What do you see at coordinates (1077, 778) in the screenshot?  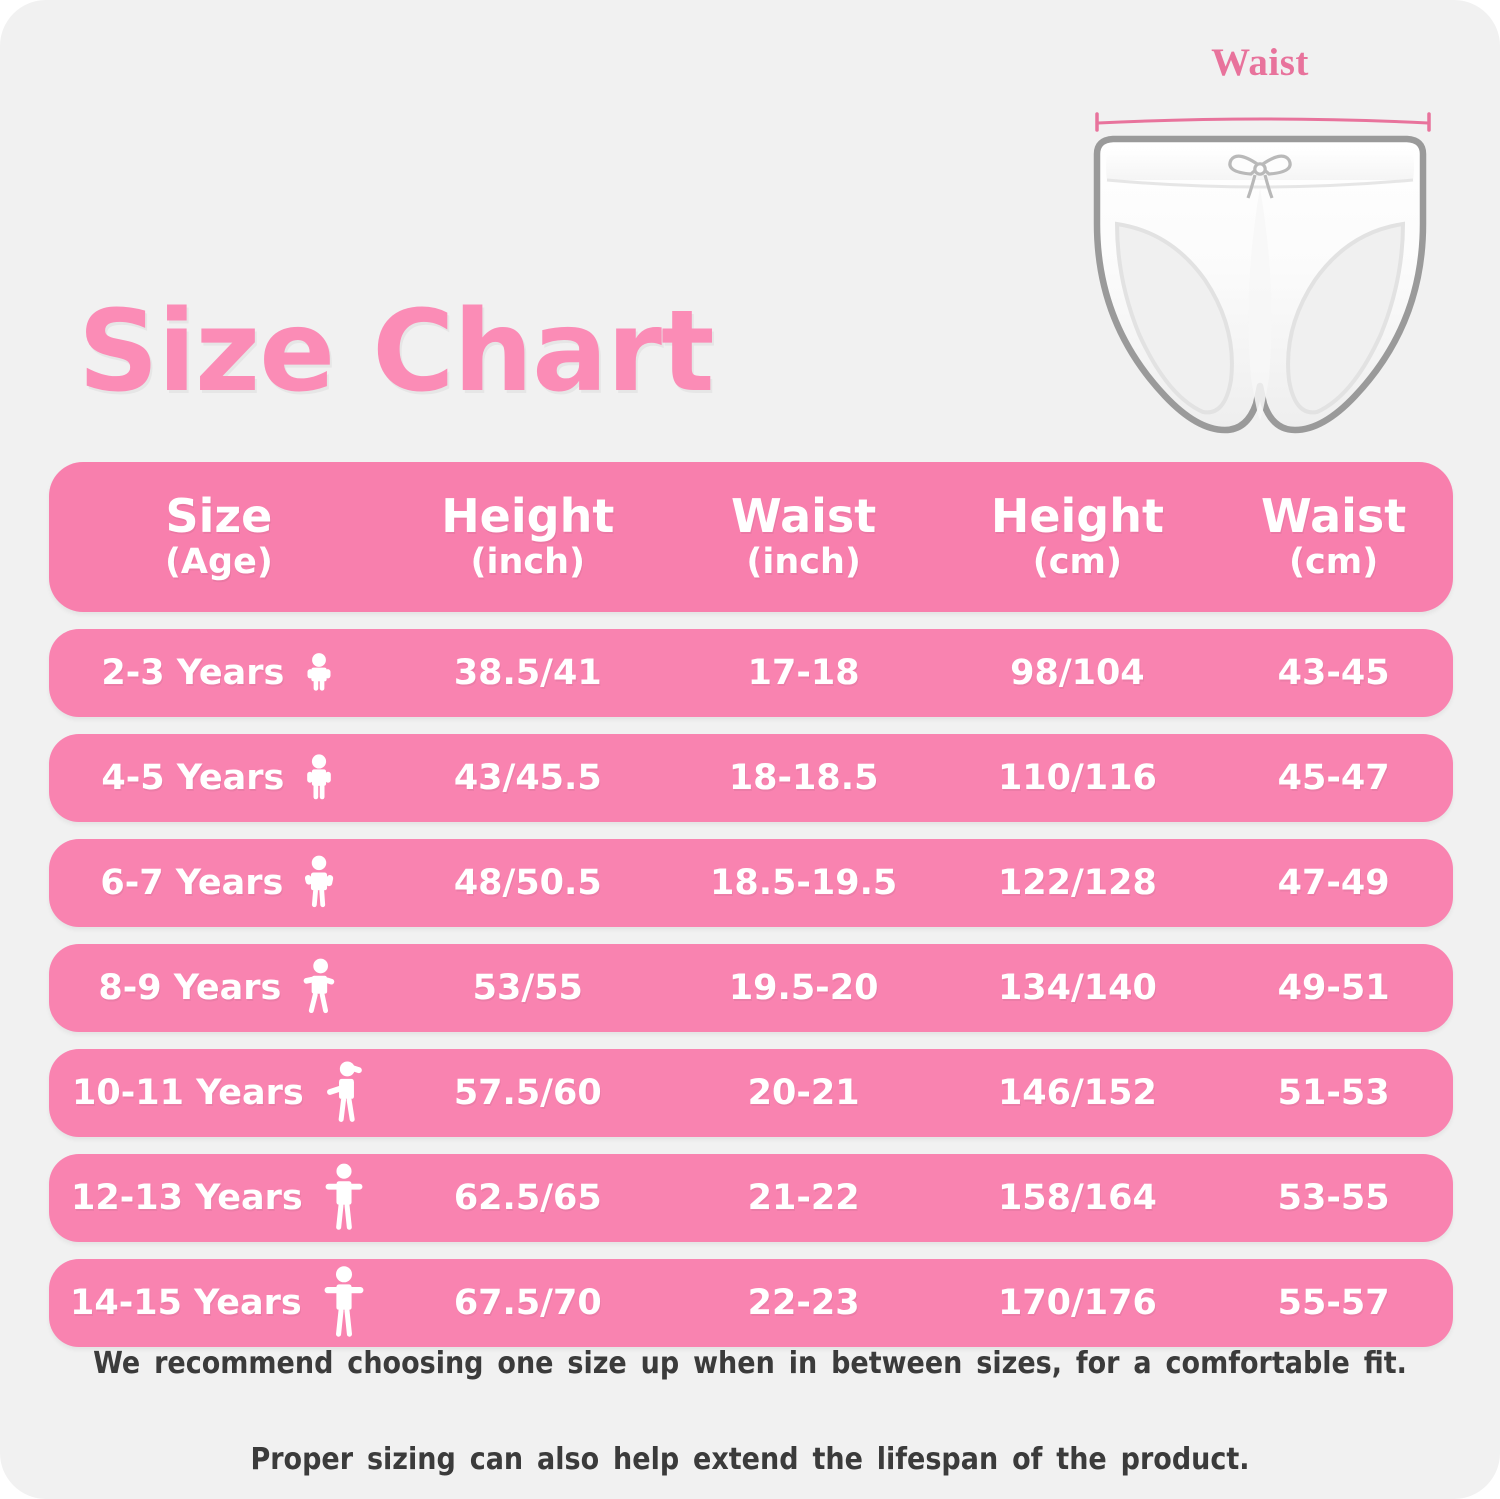 I see `row-height-cm: 110/116` at bounding box center [1077, 778].